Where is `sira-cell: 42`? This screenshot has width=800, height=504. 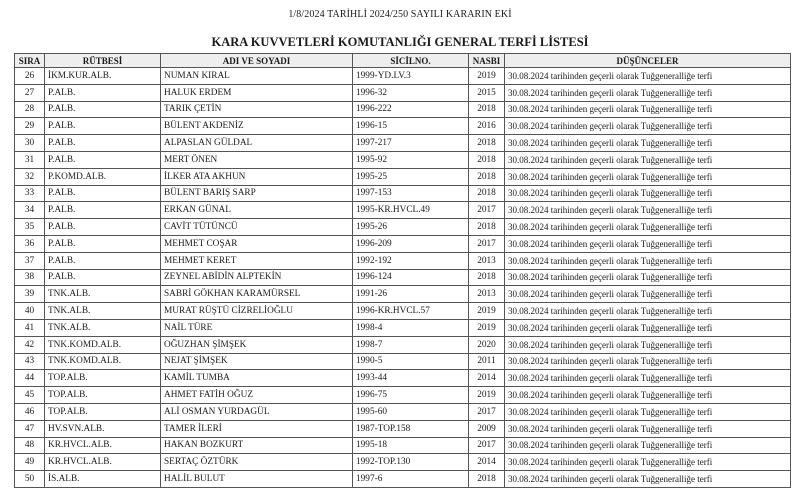
sira-cell: 42 is located at coordinates (29, 344).